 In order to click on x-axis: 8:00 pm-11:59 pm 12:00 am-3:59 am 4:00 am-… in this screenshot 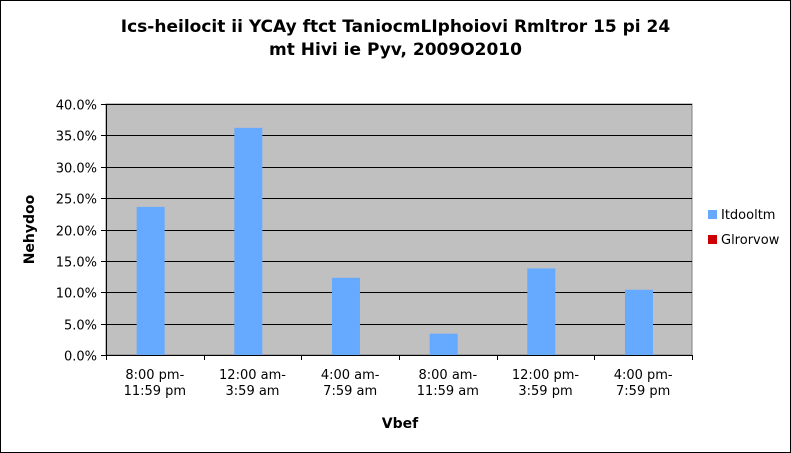, I will do `click(399, 377)`.